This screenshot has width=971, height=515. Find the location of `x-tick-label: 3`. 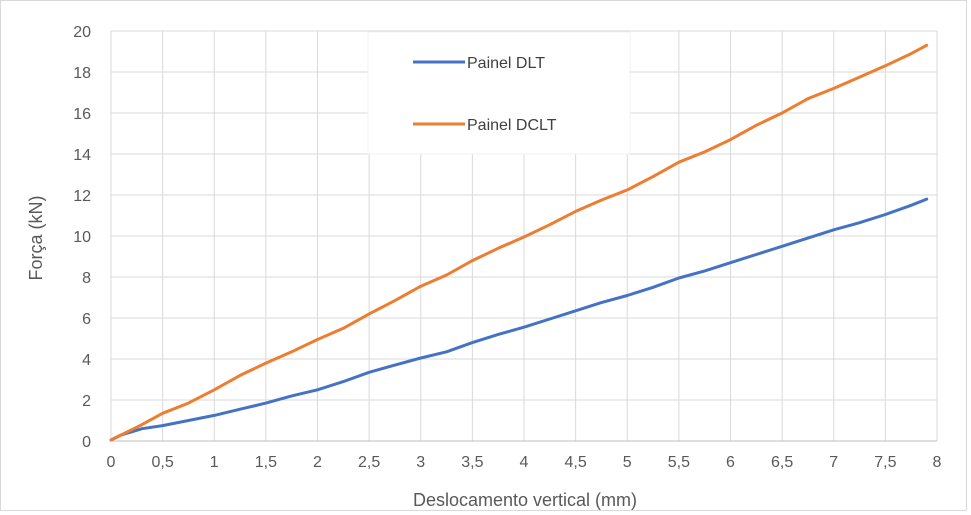

x-tick-label: 3 is located at coordinates (420, 462).